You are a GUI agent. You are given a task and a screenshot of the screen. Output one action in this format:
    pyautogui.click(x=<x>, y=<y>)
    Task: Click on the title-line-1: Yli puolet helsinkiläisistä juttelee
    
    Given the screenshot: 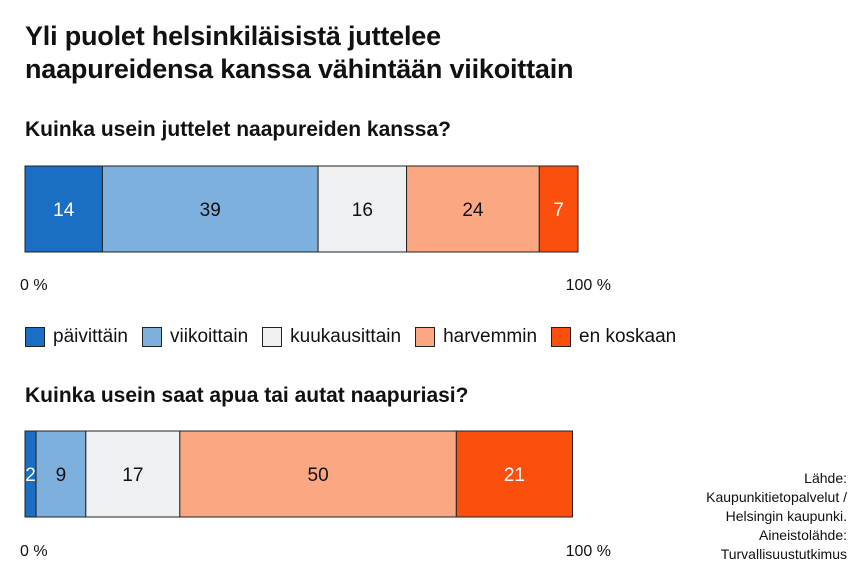 What is the action you would take?
    pyautogui.click(x=233, y=36)
    